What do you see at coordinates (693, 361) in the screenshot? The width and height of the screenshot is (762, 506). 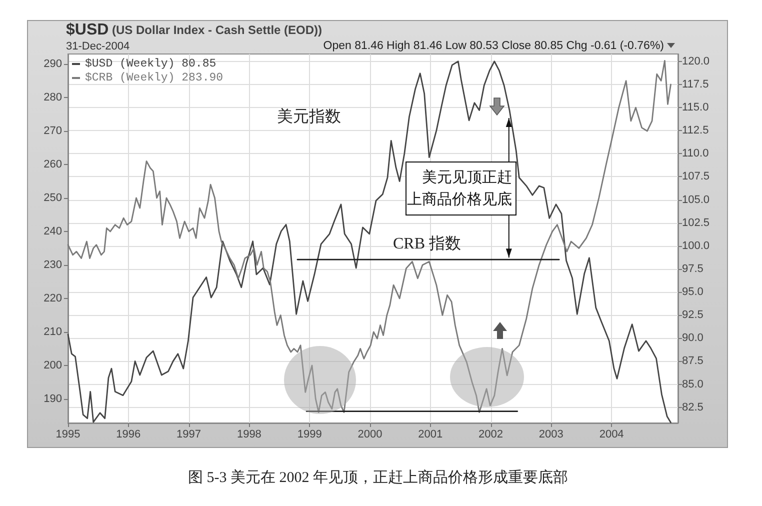 I see `y2-tick-label: 87.5` at bounding box center [693, 361].